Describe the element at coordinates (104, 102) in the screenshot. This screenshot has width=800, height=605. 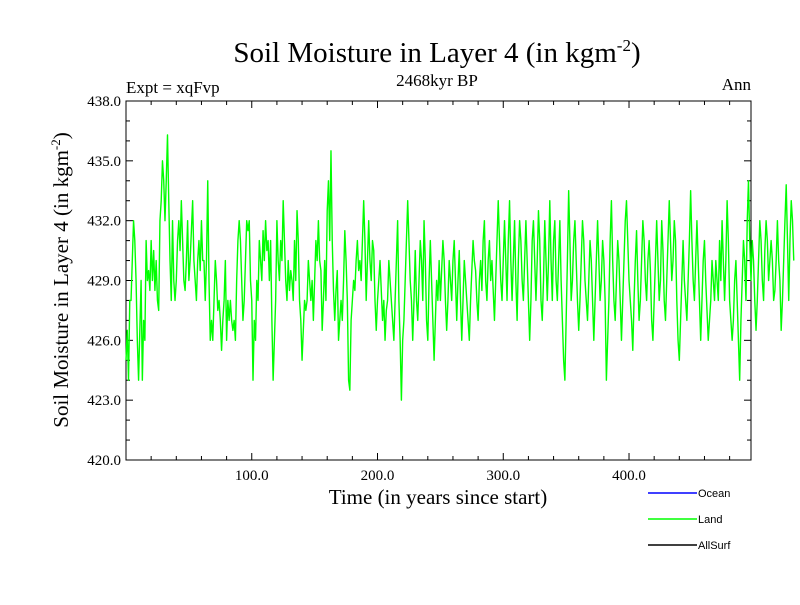
I see `y-tick-label: 438.0` at that location.